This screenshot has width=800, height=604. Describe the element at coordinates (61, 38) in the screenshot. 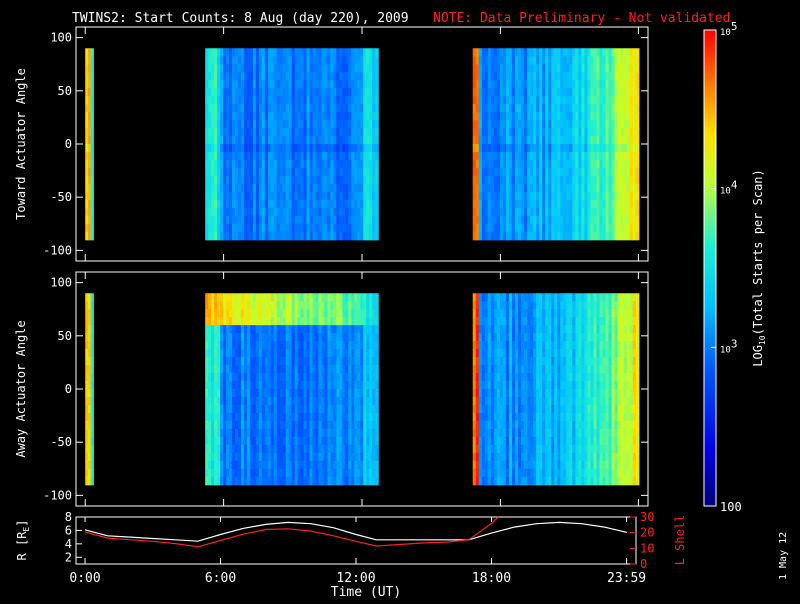

I see `y-tick-label: 100` at that location.